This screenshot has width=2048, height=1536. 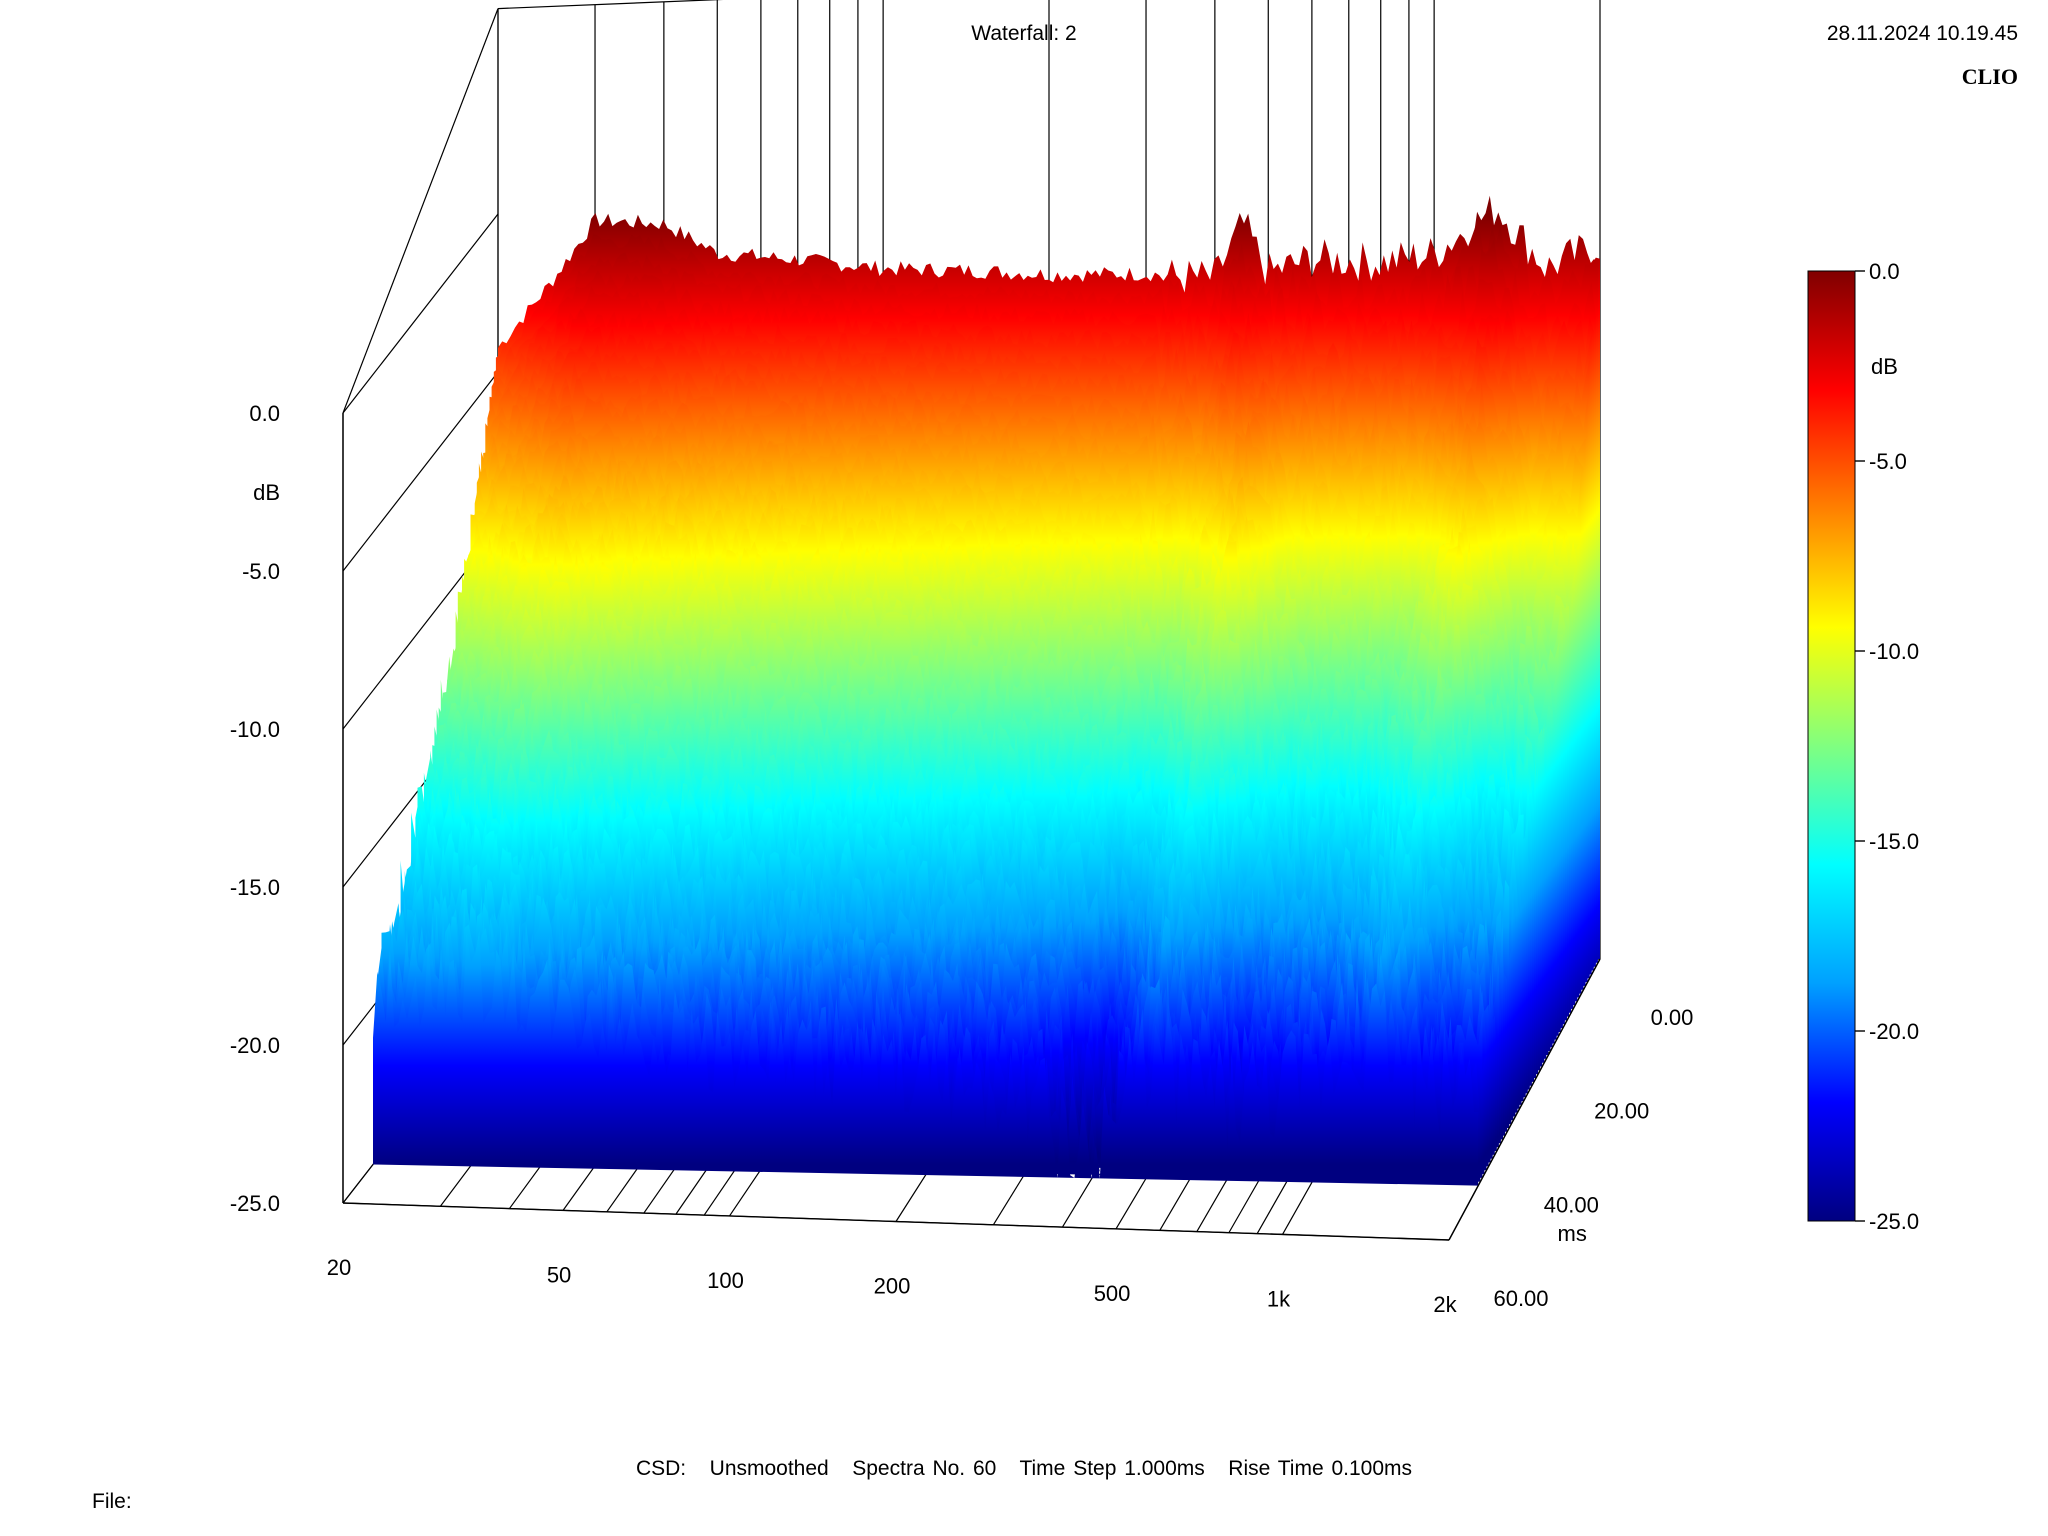 What do you see at coordinates (769, 1468) in the screenshot?
I see `smoothing-value: Unsmoothed` at bounding box center [769, 1468].